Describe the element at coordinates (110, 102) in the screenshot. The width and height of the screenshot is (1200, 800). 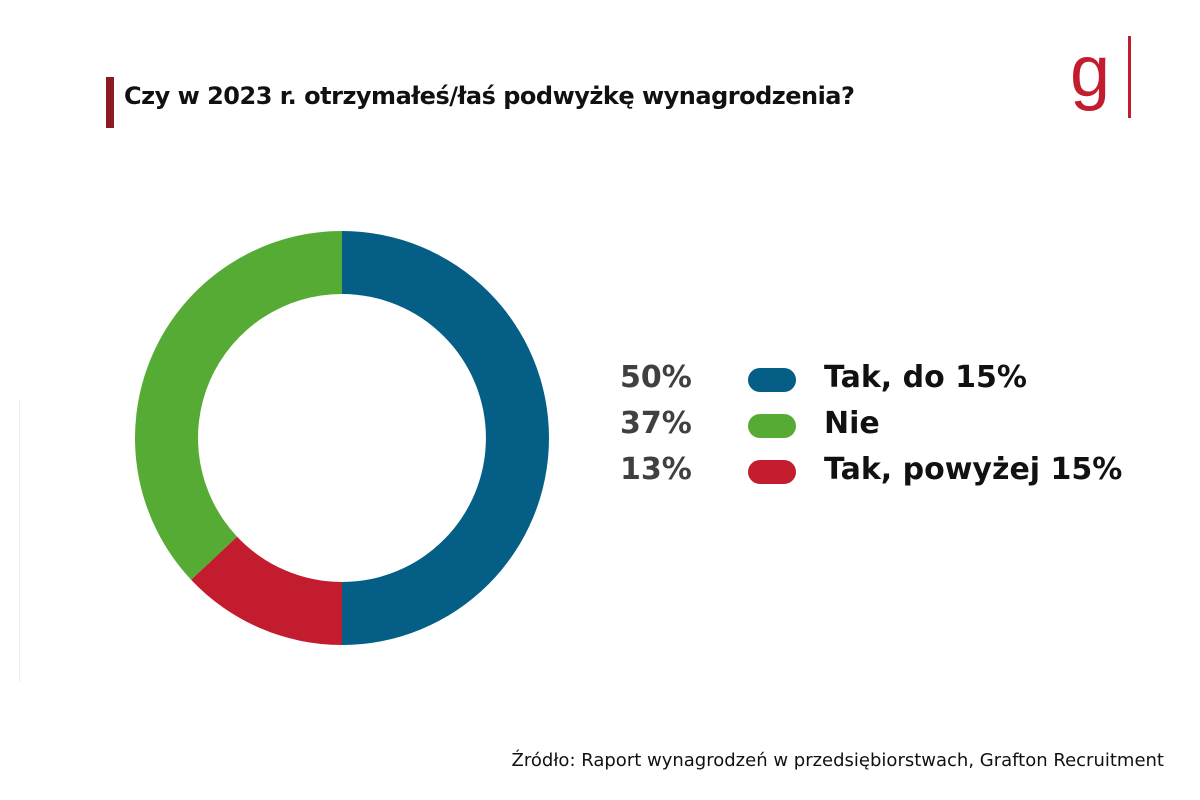
I see `title-accent-bar` at that location.